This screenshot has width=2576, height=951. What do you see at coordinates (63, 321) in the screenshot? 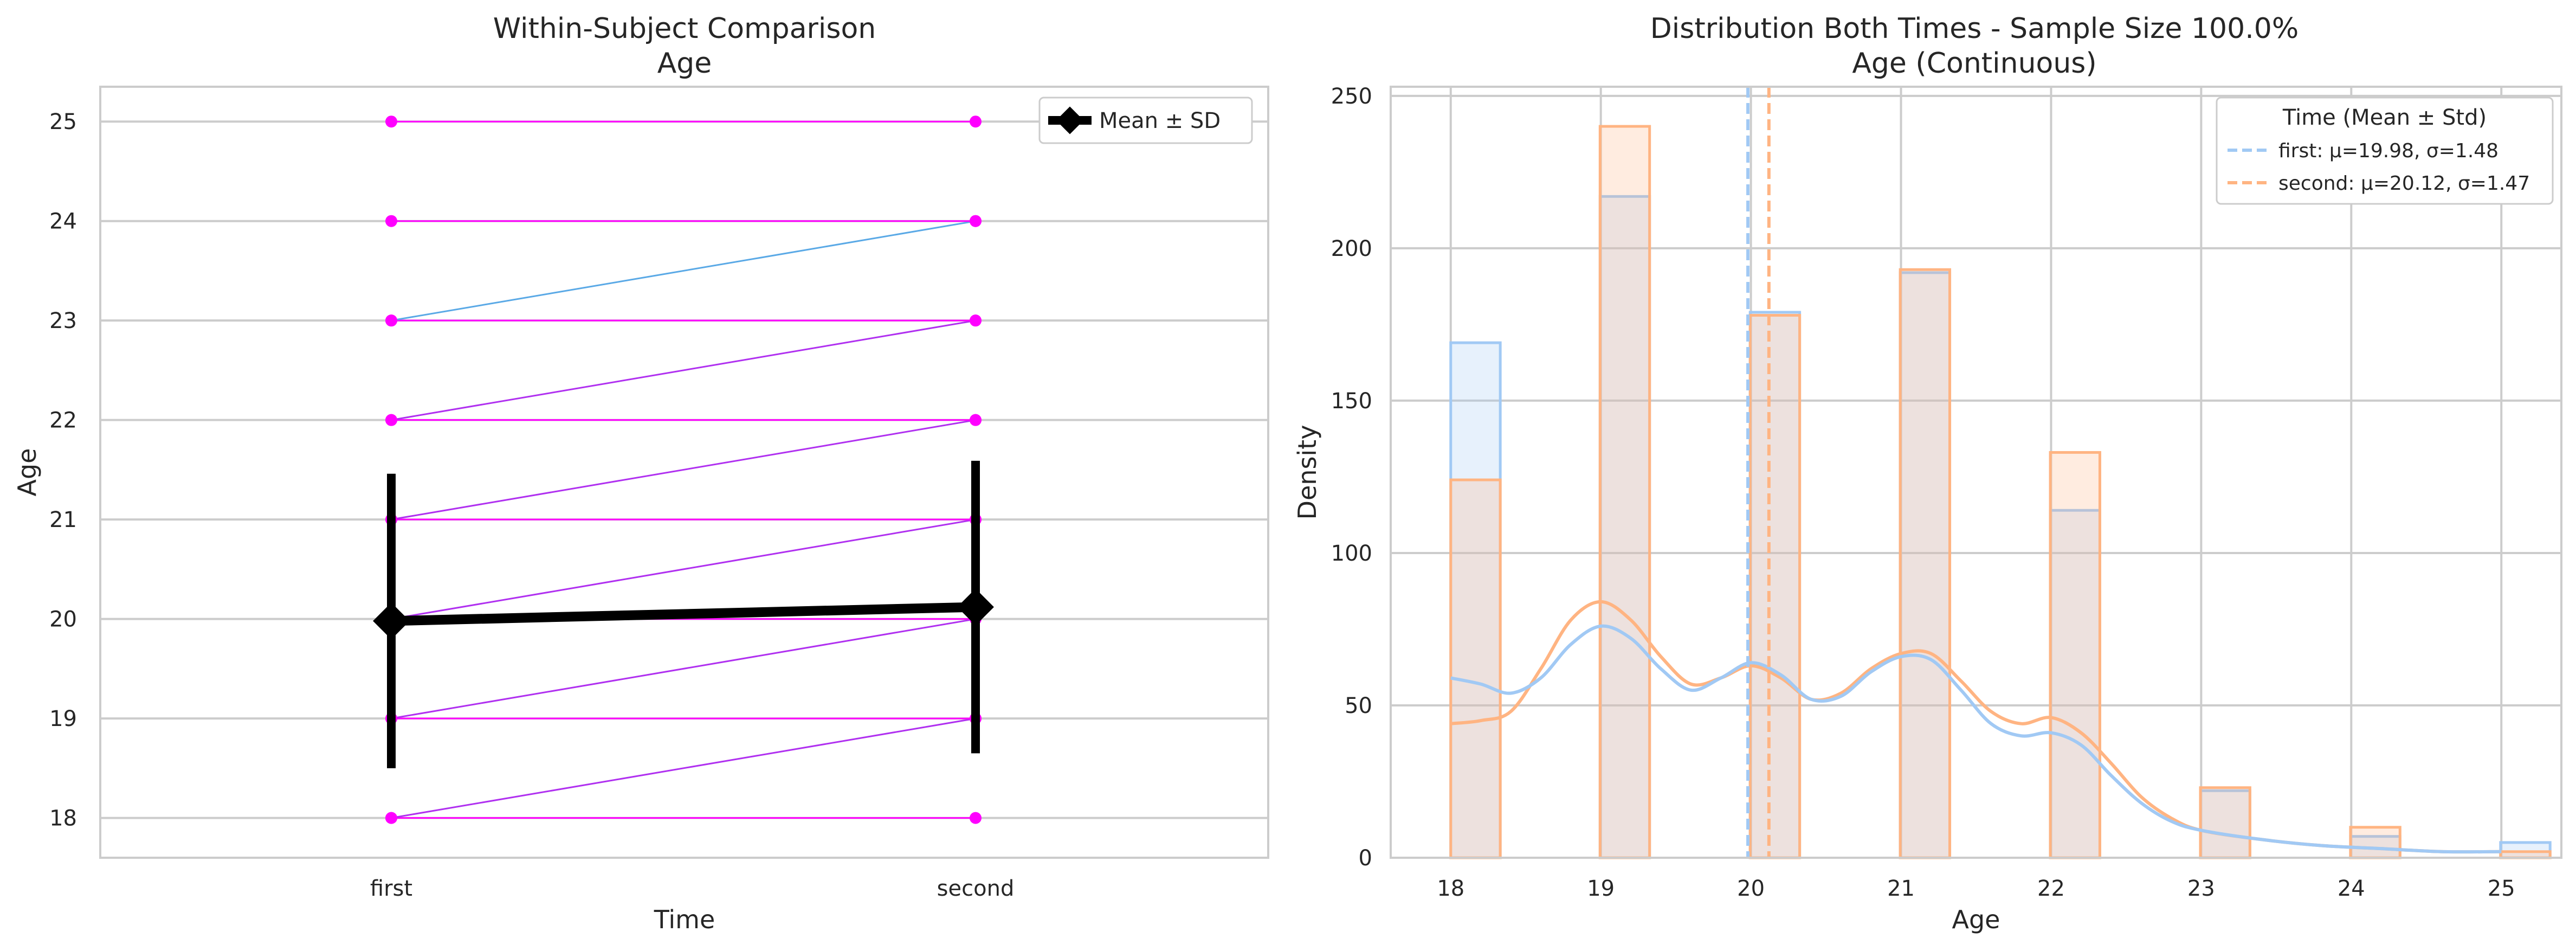
I see `left-y-tick-label: 23` at bounding box center [63, 321].